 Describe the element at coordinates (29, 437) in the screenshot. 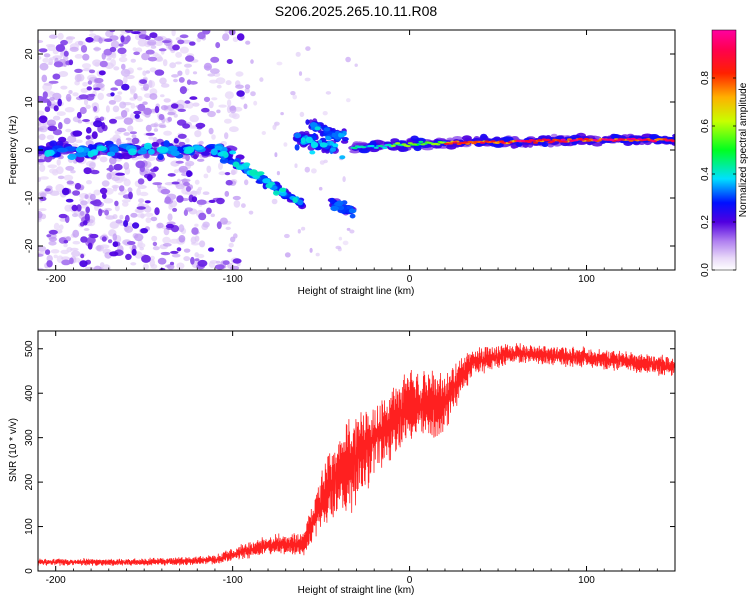

I see `snr-y-tick-label: 300` at that location.